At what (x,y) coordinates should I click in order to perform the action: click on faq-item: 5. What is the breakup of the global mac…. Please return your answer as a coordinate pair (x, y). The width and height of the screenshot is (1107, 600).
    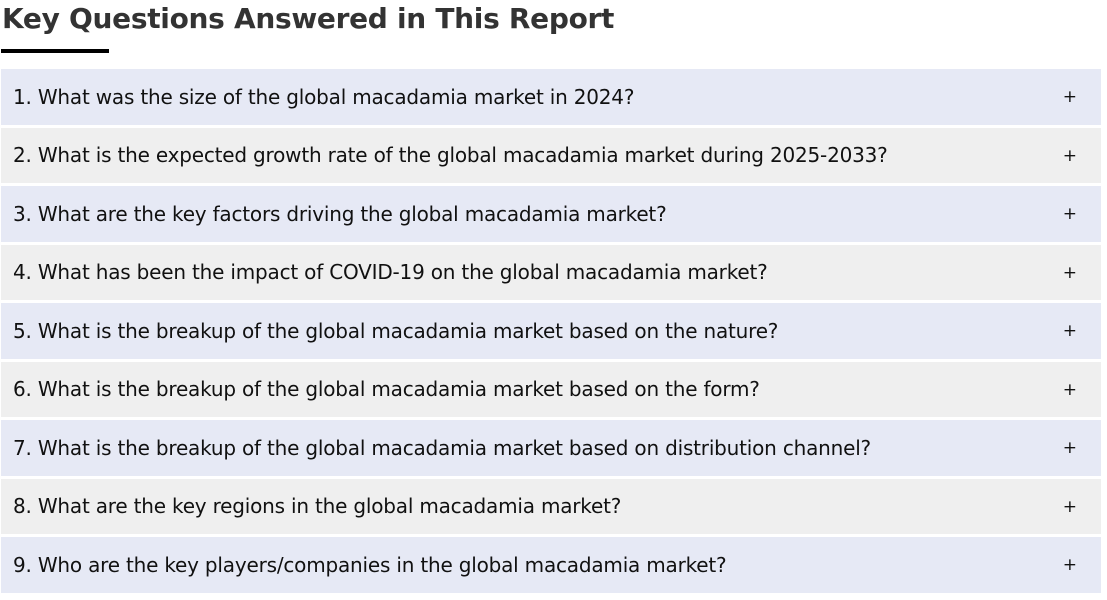
    Looking at the image, I should click on (551, 331).